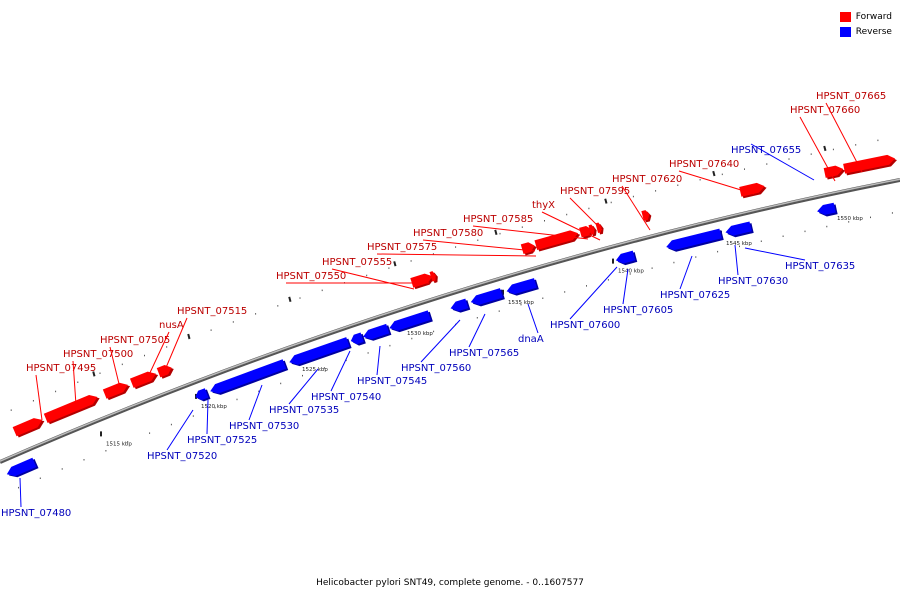 Image resolution: width=900 pixels, height=600 pixels. What do you see at coordinates (212, 311) in the screenshot?
I see `gene-label: HPSNT_07515` at bounding box center [212, 311].